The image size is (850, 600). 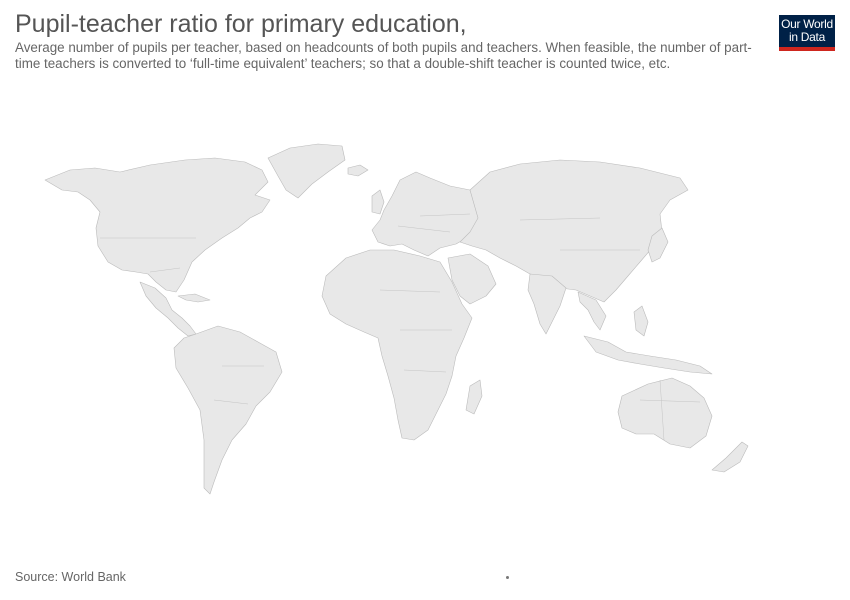 I want to click on southeast-asia, so click(x=592, y=311).